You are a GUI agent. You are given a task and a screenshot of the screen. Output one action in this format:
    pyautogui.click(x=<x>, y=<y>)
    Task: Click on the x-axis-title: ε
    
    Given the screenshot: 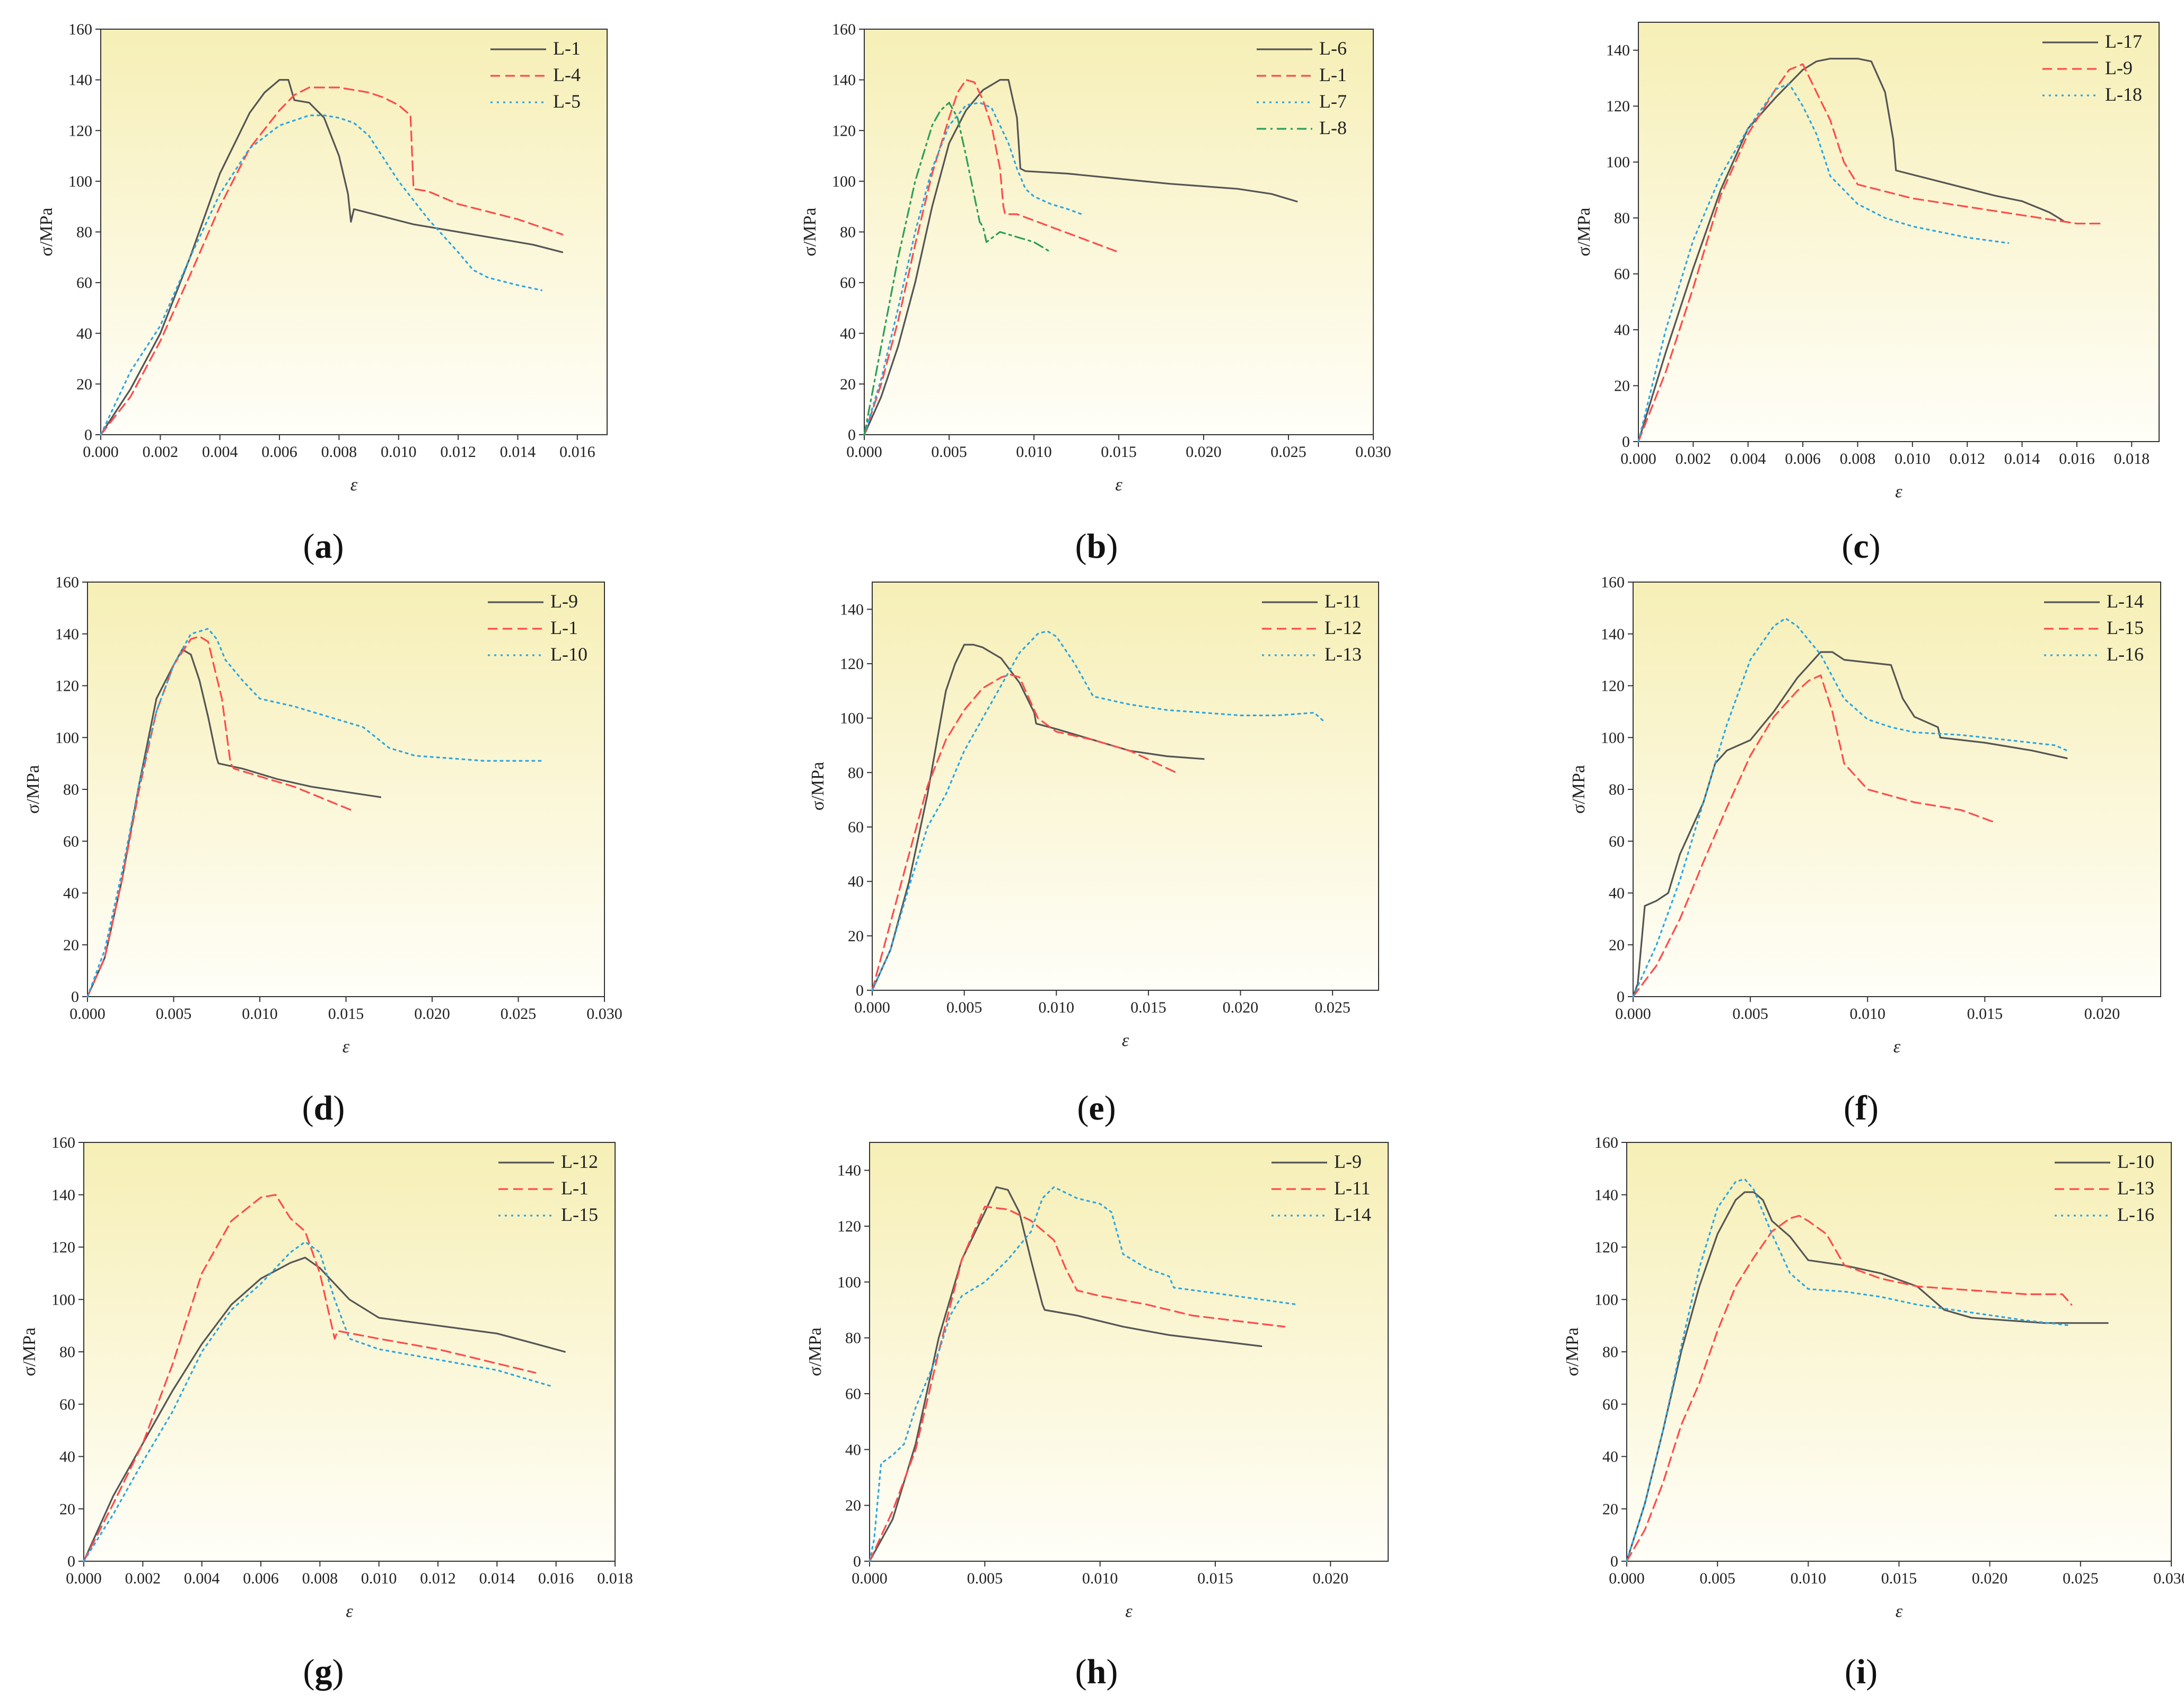 What is the action you would take?
    pyautogui.click(x=354, y=485)
    